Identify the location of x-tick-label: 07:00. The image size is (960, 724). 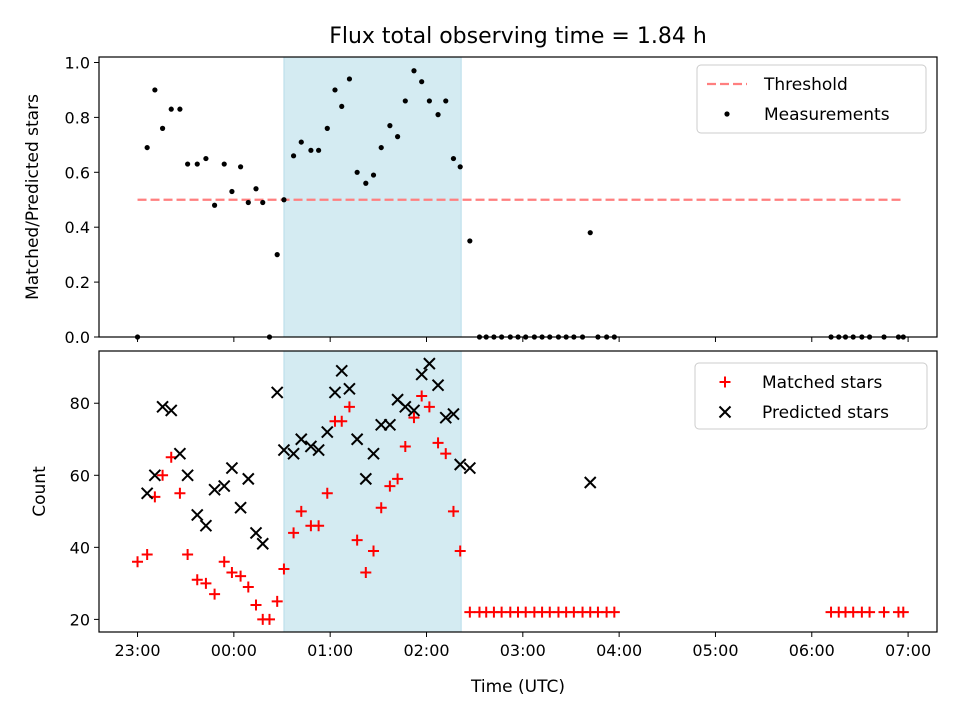
(908, 650).